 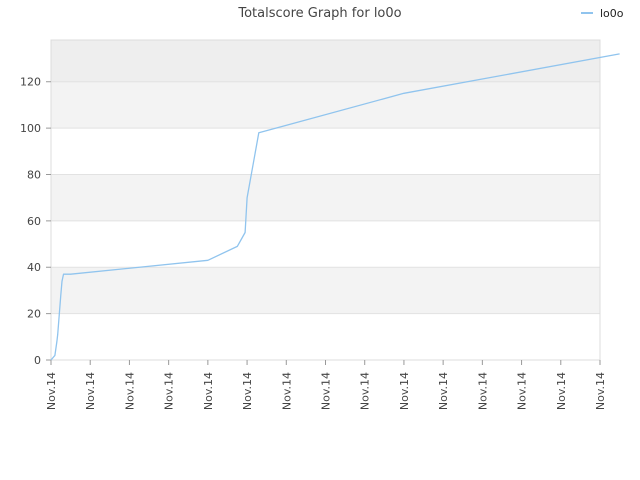 I want to click on y-axis-ticks: 0 20 40 60 80 100 120, so click(x=35, y=221).